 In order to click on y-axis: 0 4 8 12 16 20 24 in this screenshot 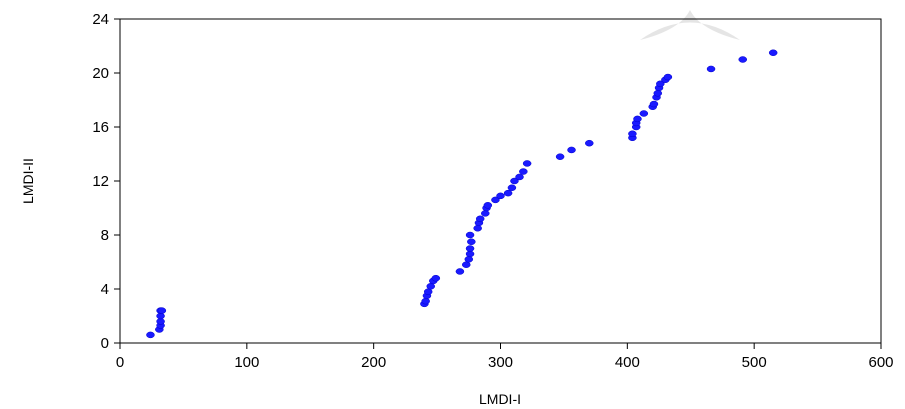, I will do `click(106, 181)`.